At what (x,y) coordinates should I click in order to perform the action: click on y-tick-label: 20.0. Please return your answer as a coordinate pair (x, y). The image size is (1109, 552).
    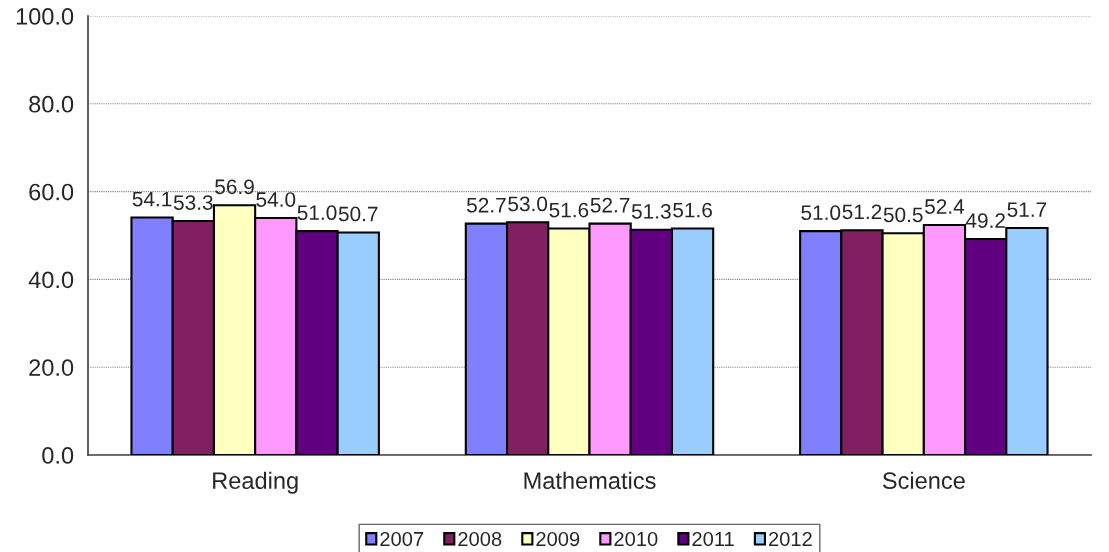
    Looking at the image, I should click on (51, 367).